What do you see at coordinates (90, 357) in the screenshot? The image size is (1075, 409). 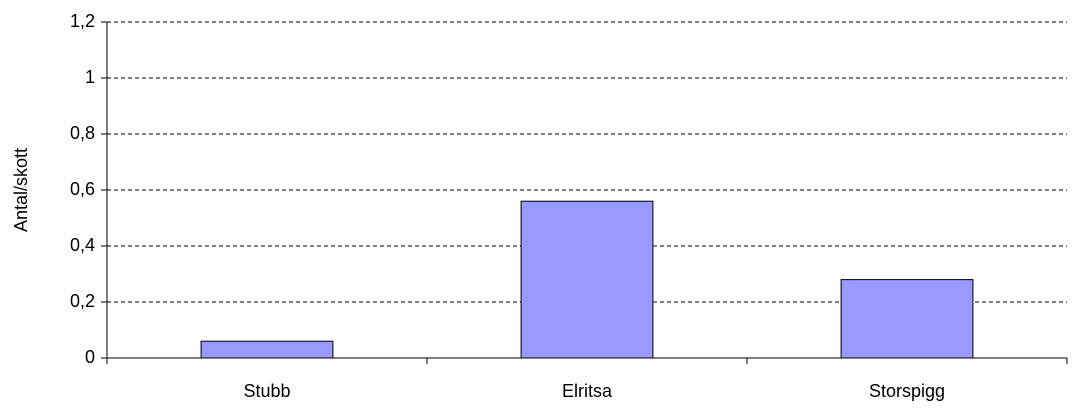 I see `y-tick-label: 0` at bounding box center [90, 357].